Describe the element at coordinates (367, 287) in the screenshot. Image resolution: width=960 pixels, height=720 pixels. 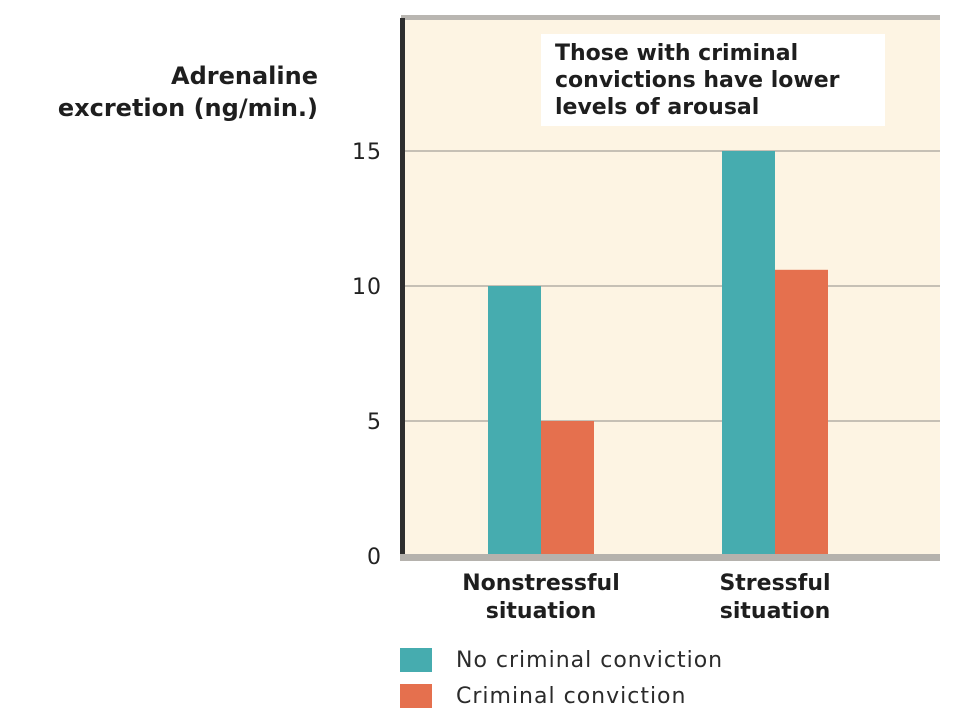
I see `y-tick-label-10: 10` at that location.